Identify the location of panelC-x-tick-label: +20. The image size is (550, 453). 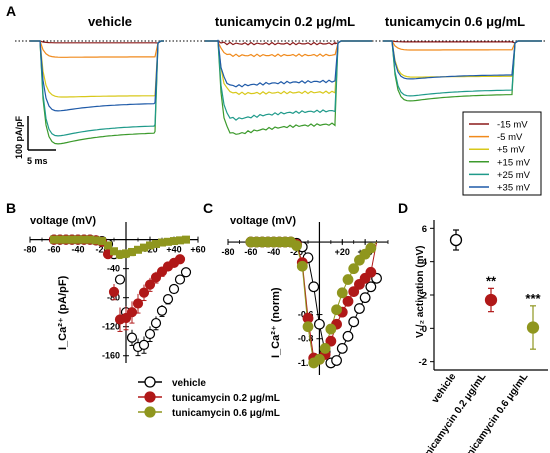
(342, 252).